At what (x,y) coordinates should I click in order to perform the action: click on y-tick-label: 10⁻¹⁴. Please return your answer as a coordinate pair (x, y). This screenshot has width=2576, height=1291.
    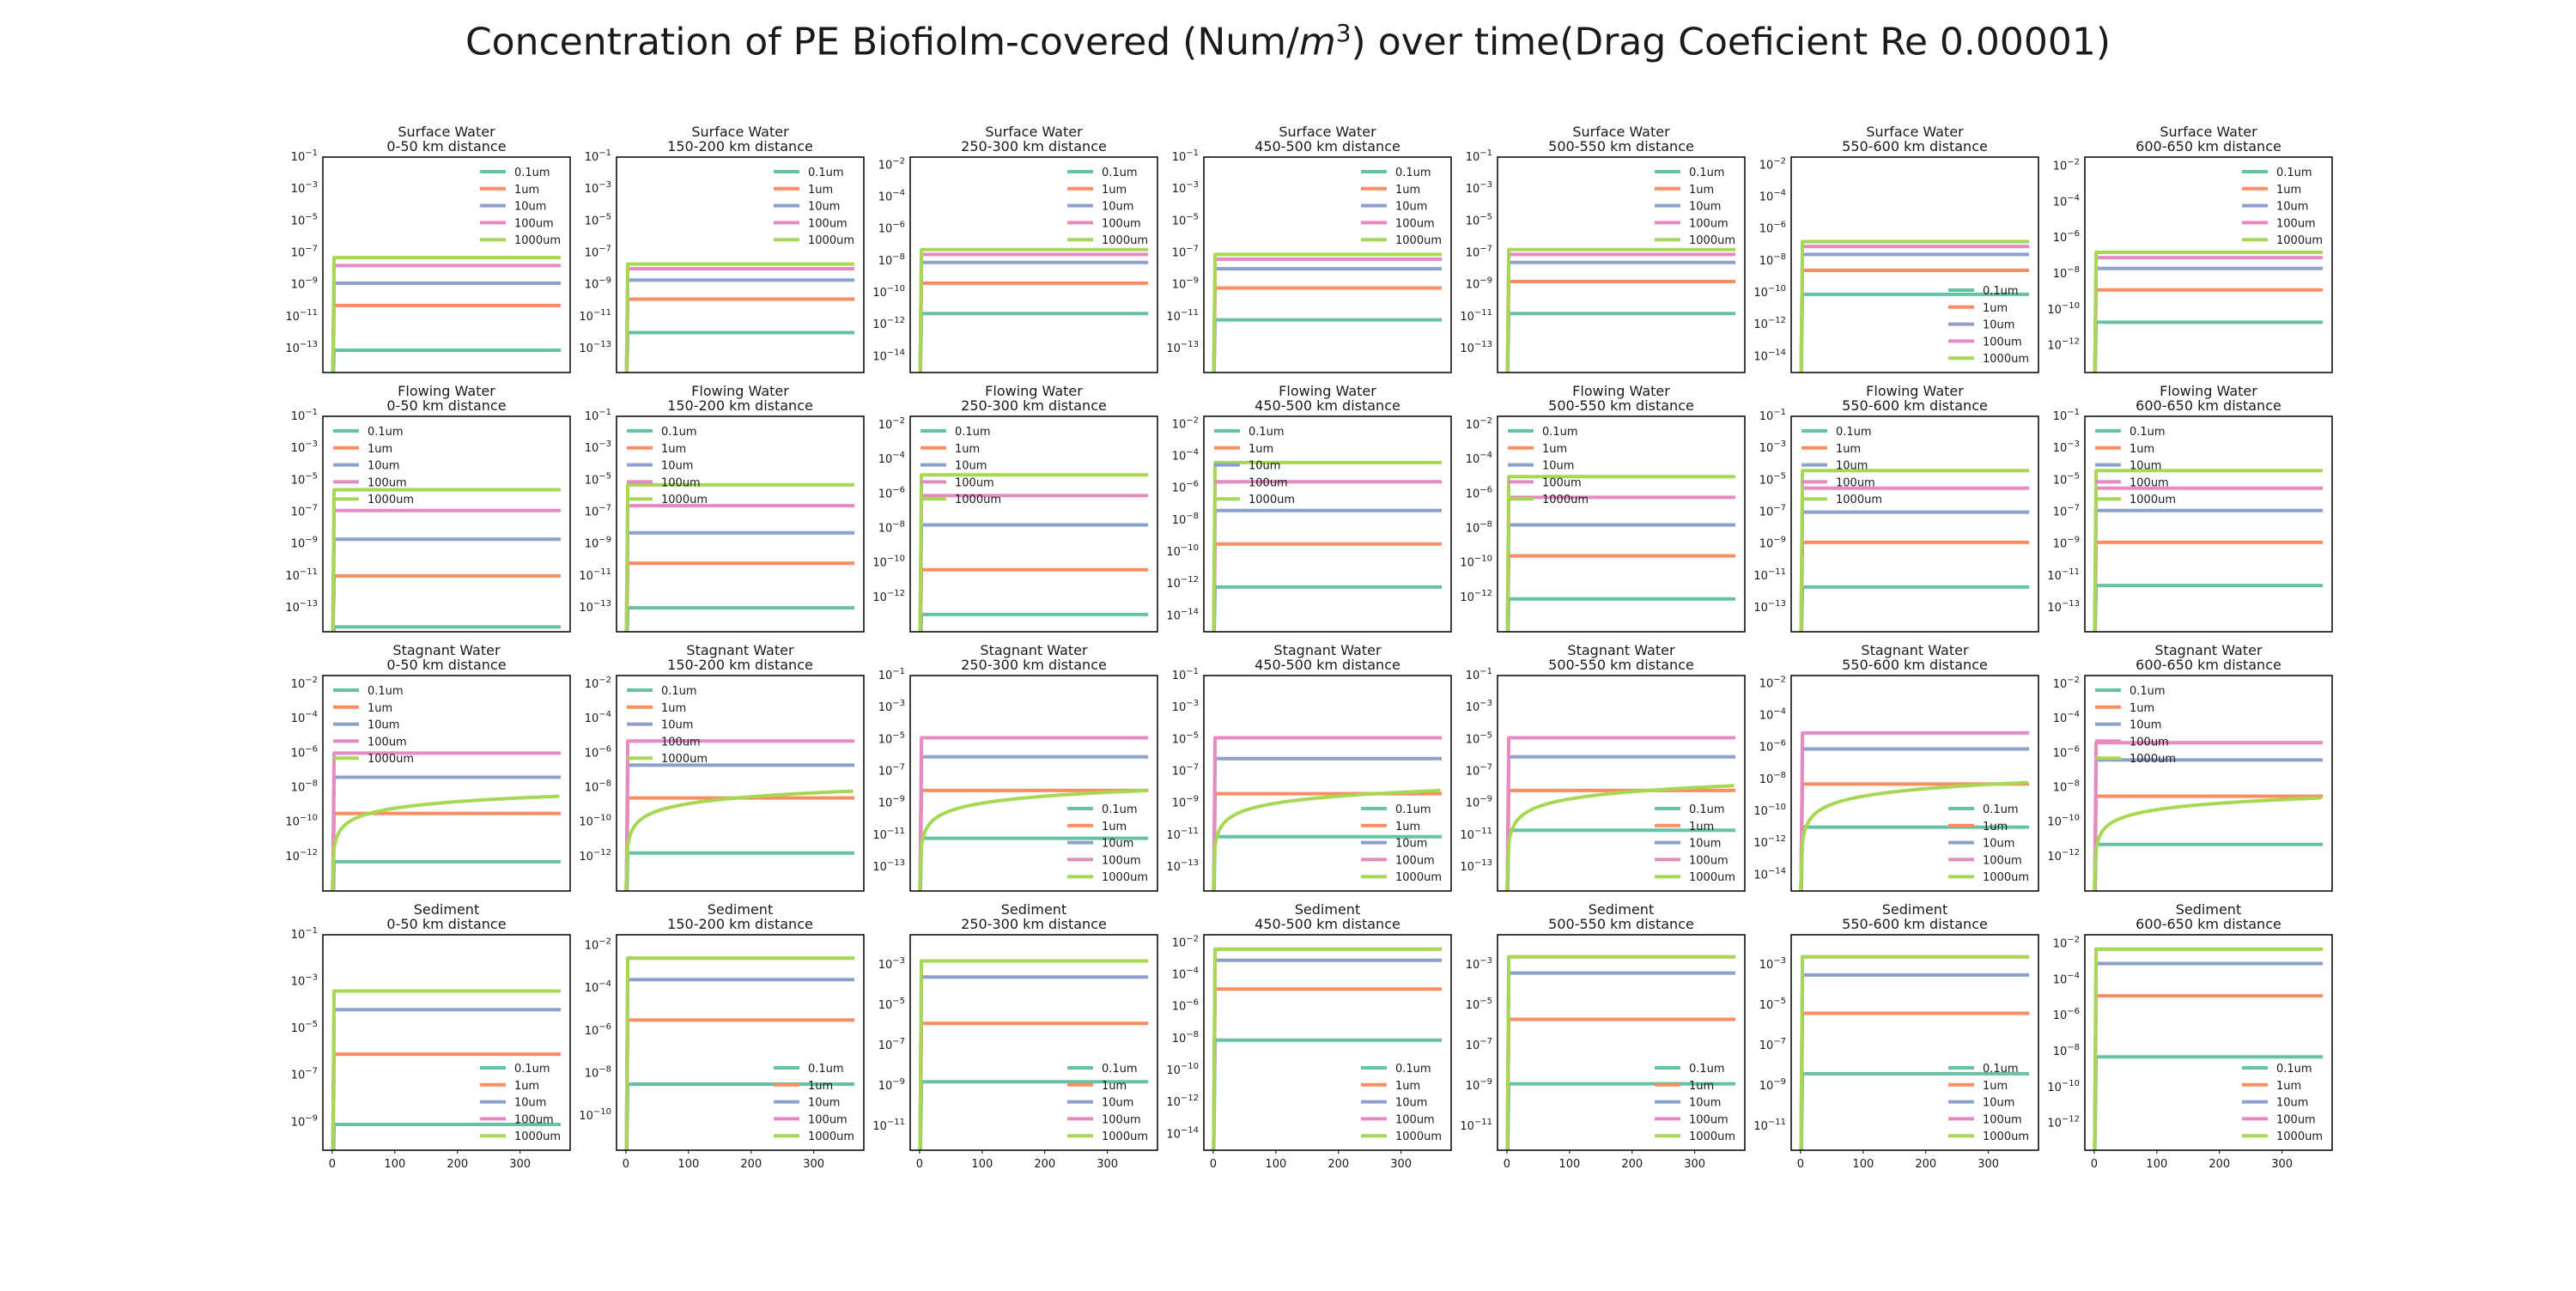
    Looking at the image, I should click on (1182, 614).